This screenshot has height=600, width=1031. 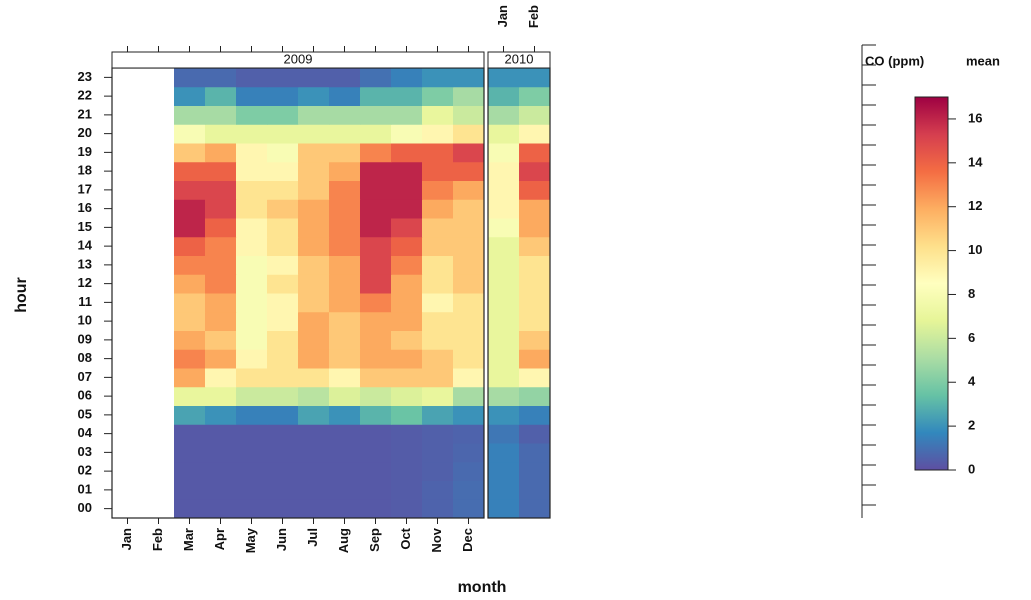 I want to click on y-tick-label: 02, so click(x=85, y=470).